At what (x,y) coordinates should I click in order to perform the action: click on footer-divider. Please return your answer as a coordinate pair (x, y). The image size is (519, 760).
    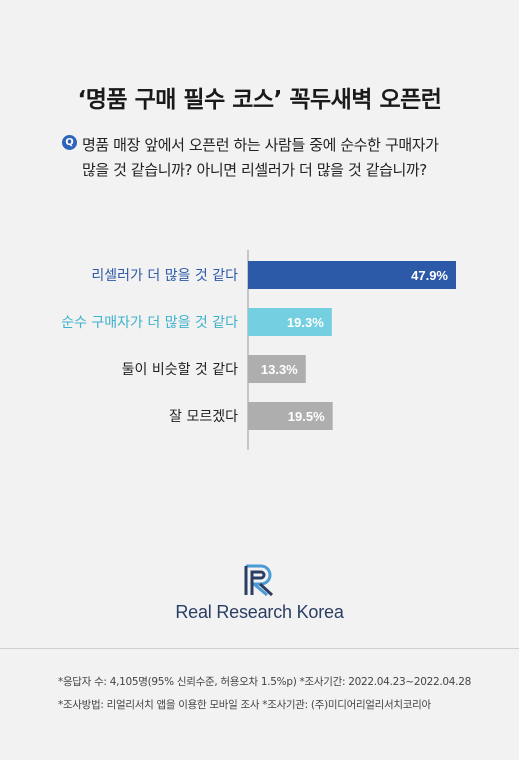
    Looking at the image, I should click on (259, 648).